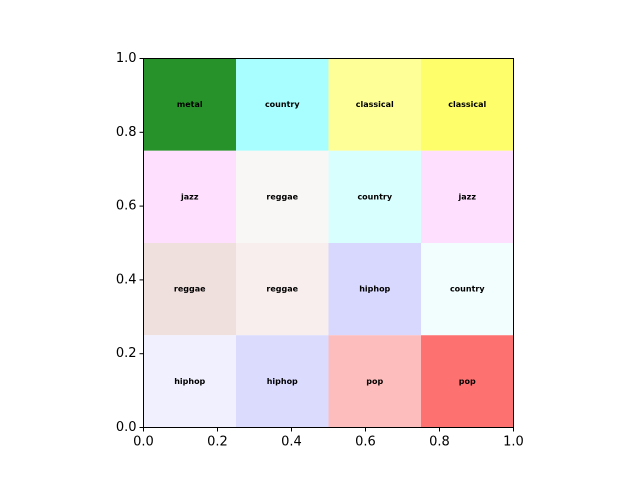 The image size is (640, 480). What do you see at coordinates (365, 442) in the screenshot?
I see `x-tick-label: 0.6` at bounding box center [365, 442].